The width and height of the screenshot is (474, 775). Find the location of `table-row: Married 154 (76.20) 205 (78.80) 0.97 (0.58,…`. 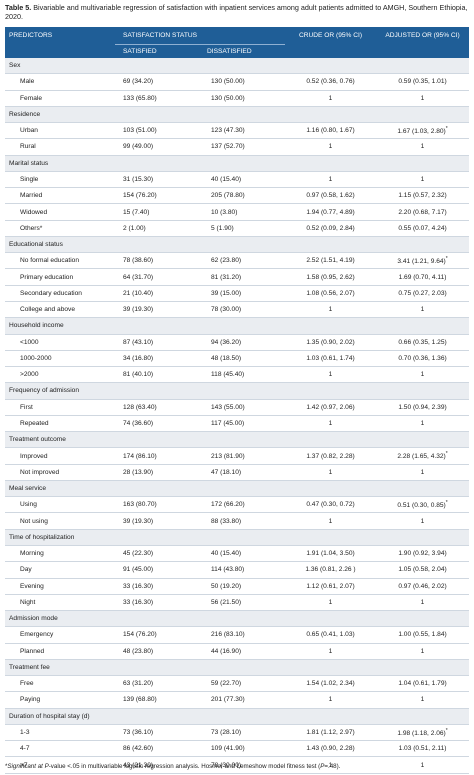

table-row: Married 154 (76.20) 205 (78.80) 0.97 (0.58,… is located at coordinates (237, 196).